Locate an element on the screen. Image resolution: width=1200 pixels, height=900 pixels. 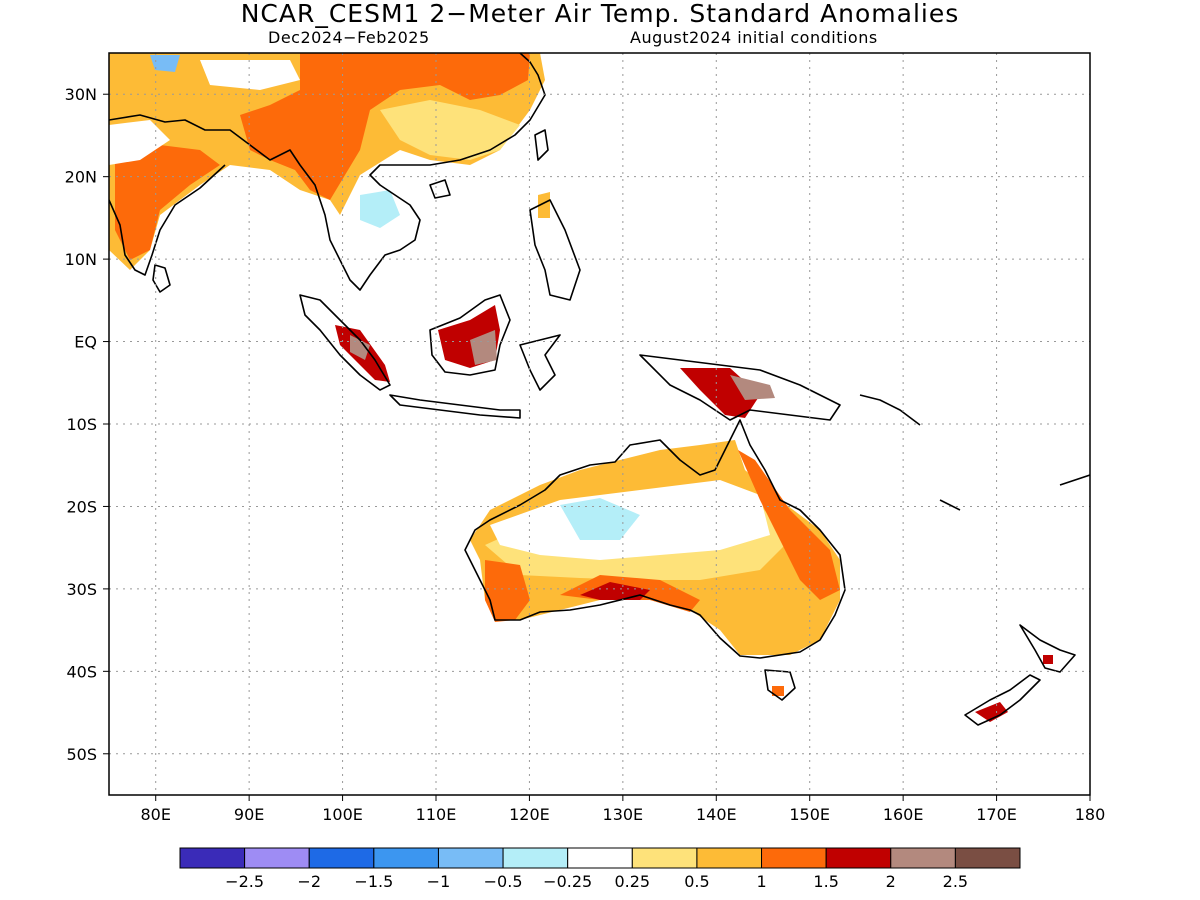
coast-sri-lanka is located at coordinates (161, 278).